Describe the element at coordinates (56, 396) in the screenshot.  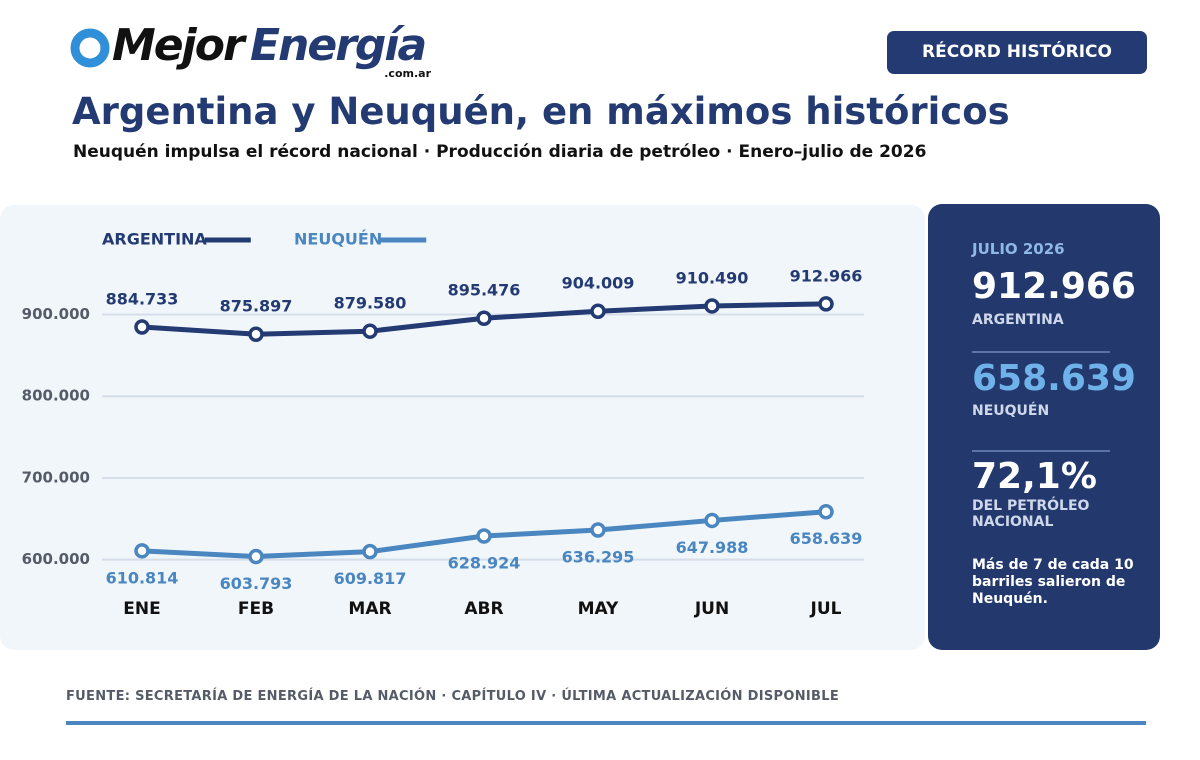
I see `y-tick-label: 800.000` at that location.